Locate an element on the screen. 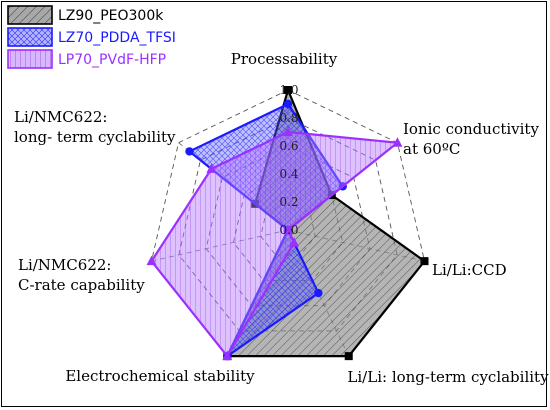  axis-label: Li/NMC622: long- term cyclability is located at coordinates (95, 127).